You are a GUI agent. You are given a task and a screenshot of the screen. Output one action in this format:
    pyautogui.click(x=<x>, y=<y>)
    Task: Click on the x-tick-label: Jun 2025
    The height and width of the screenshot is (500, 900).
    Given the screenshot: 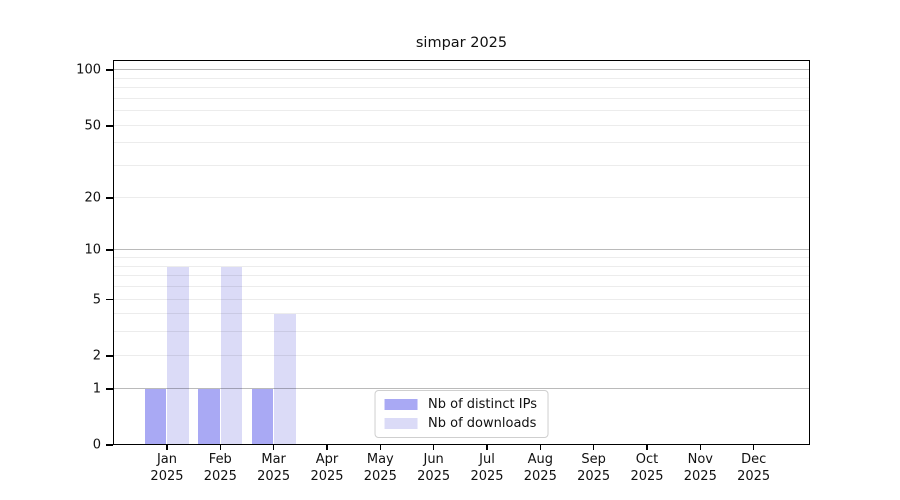 What is the action you would take?
    pyautogui.click(x=433, y=468)
    